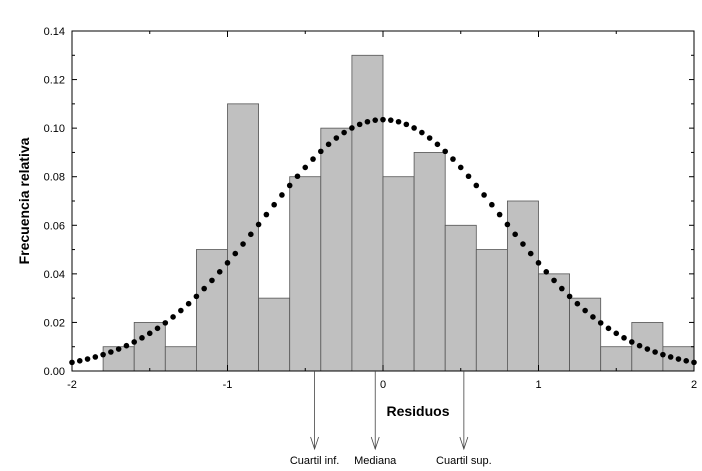 The width and height of the screenshot is (702, 471). I want to click on x-tick-label: -1, so click(228, 385).